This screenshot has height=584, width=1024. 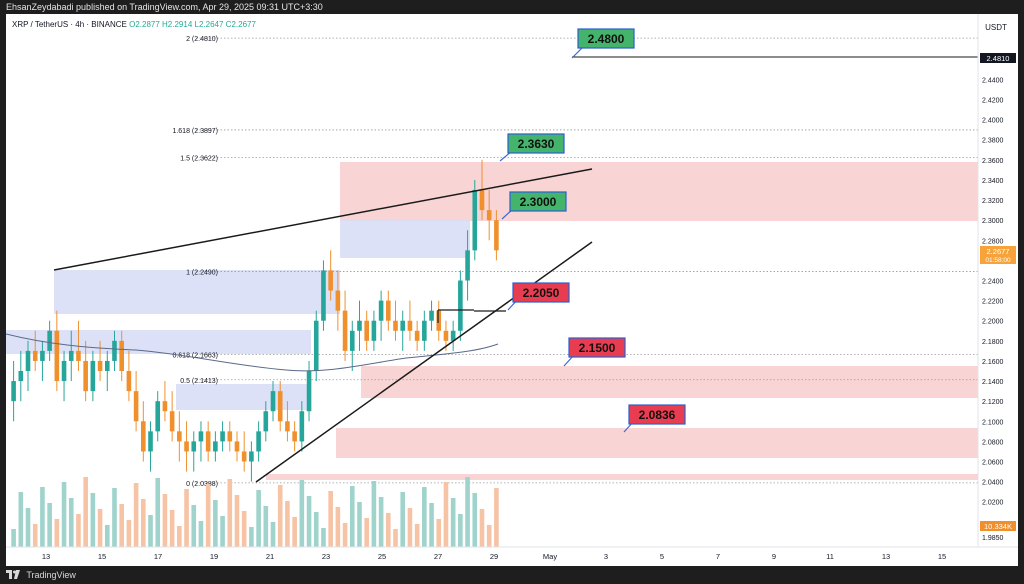 I want to click on x-tick-label: 27, so click(x=438, y=556).